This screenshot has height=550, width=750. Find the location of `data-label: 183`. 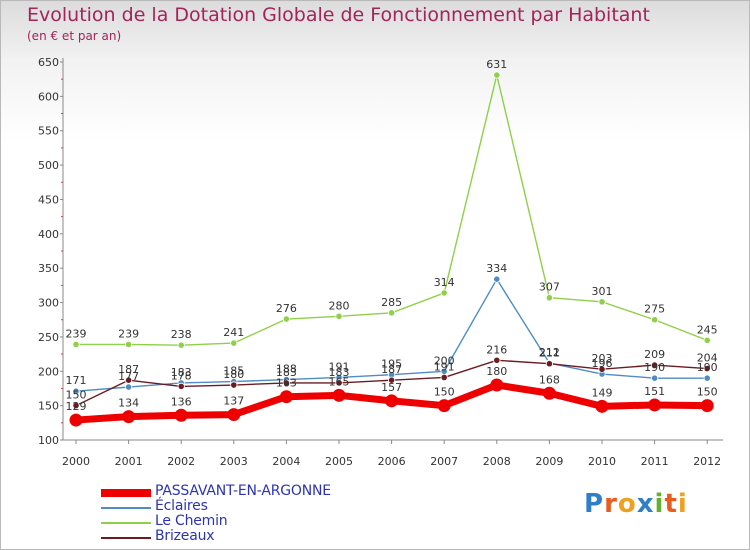

data-label: 183 is located at coordinates (181, 372).